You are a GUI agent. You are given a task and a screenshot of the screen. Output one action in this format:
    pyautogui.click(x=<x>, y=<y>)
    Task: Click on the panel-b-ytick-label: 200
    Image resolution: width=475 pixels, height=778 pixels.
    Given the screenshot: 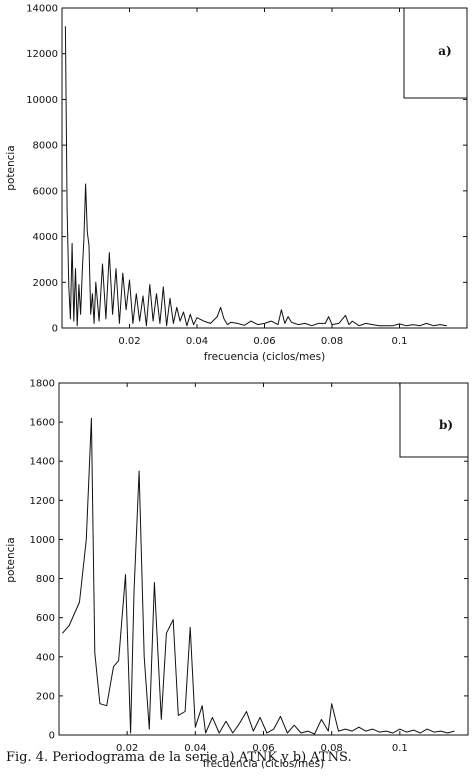 What is the action you would take?
    pyautogui.click(x=45, y=696)
    